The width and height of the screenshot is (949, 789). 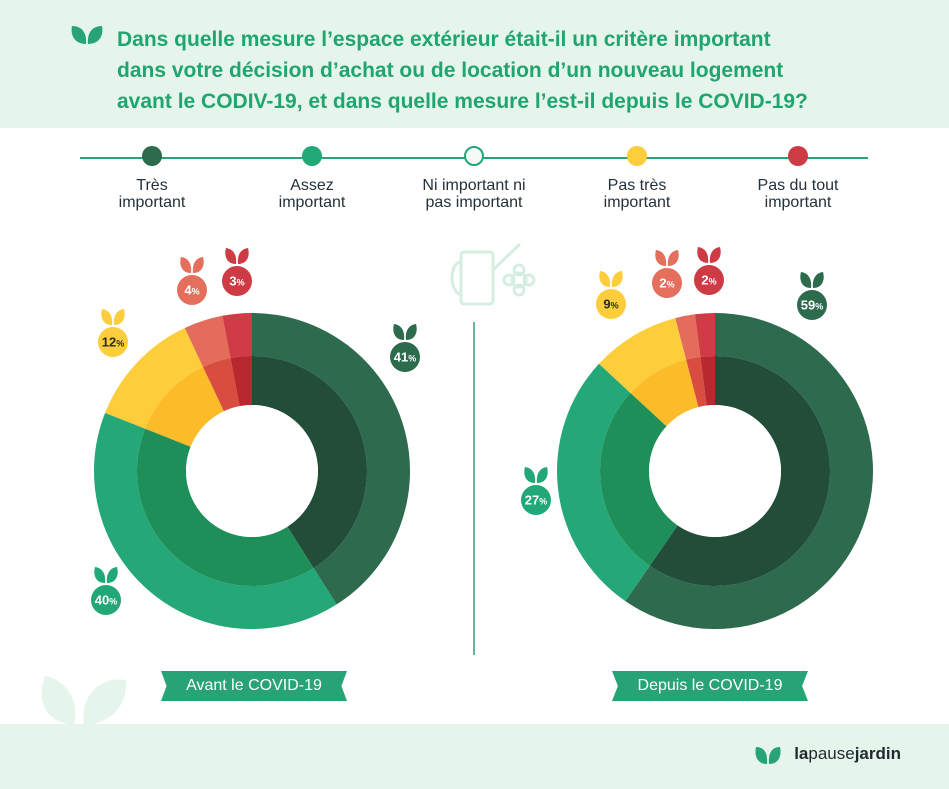 What do you see at coordinates (474, 756) in the screenshot?
I see `footer-band` at bounding box center [474, 756].